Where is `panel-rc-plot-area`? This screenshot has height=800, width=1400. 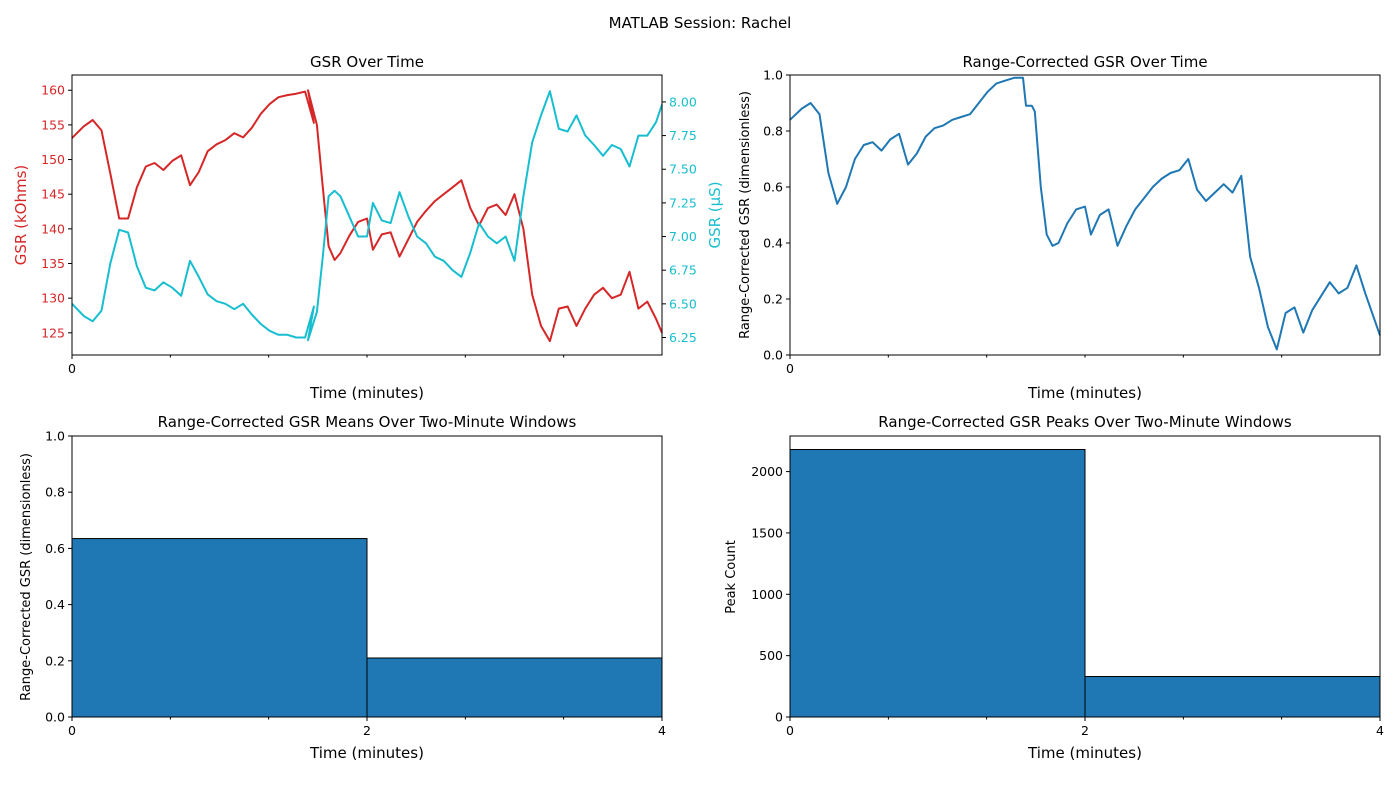
panel-rc-plot-area is located at coordinates (1085, 213).